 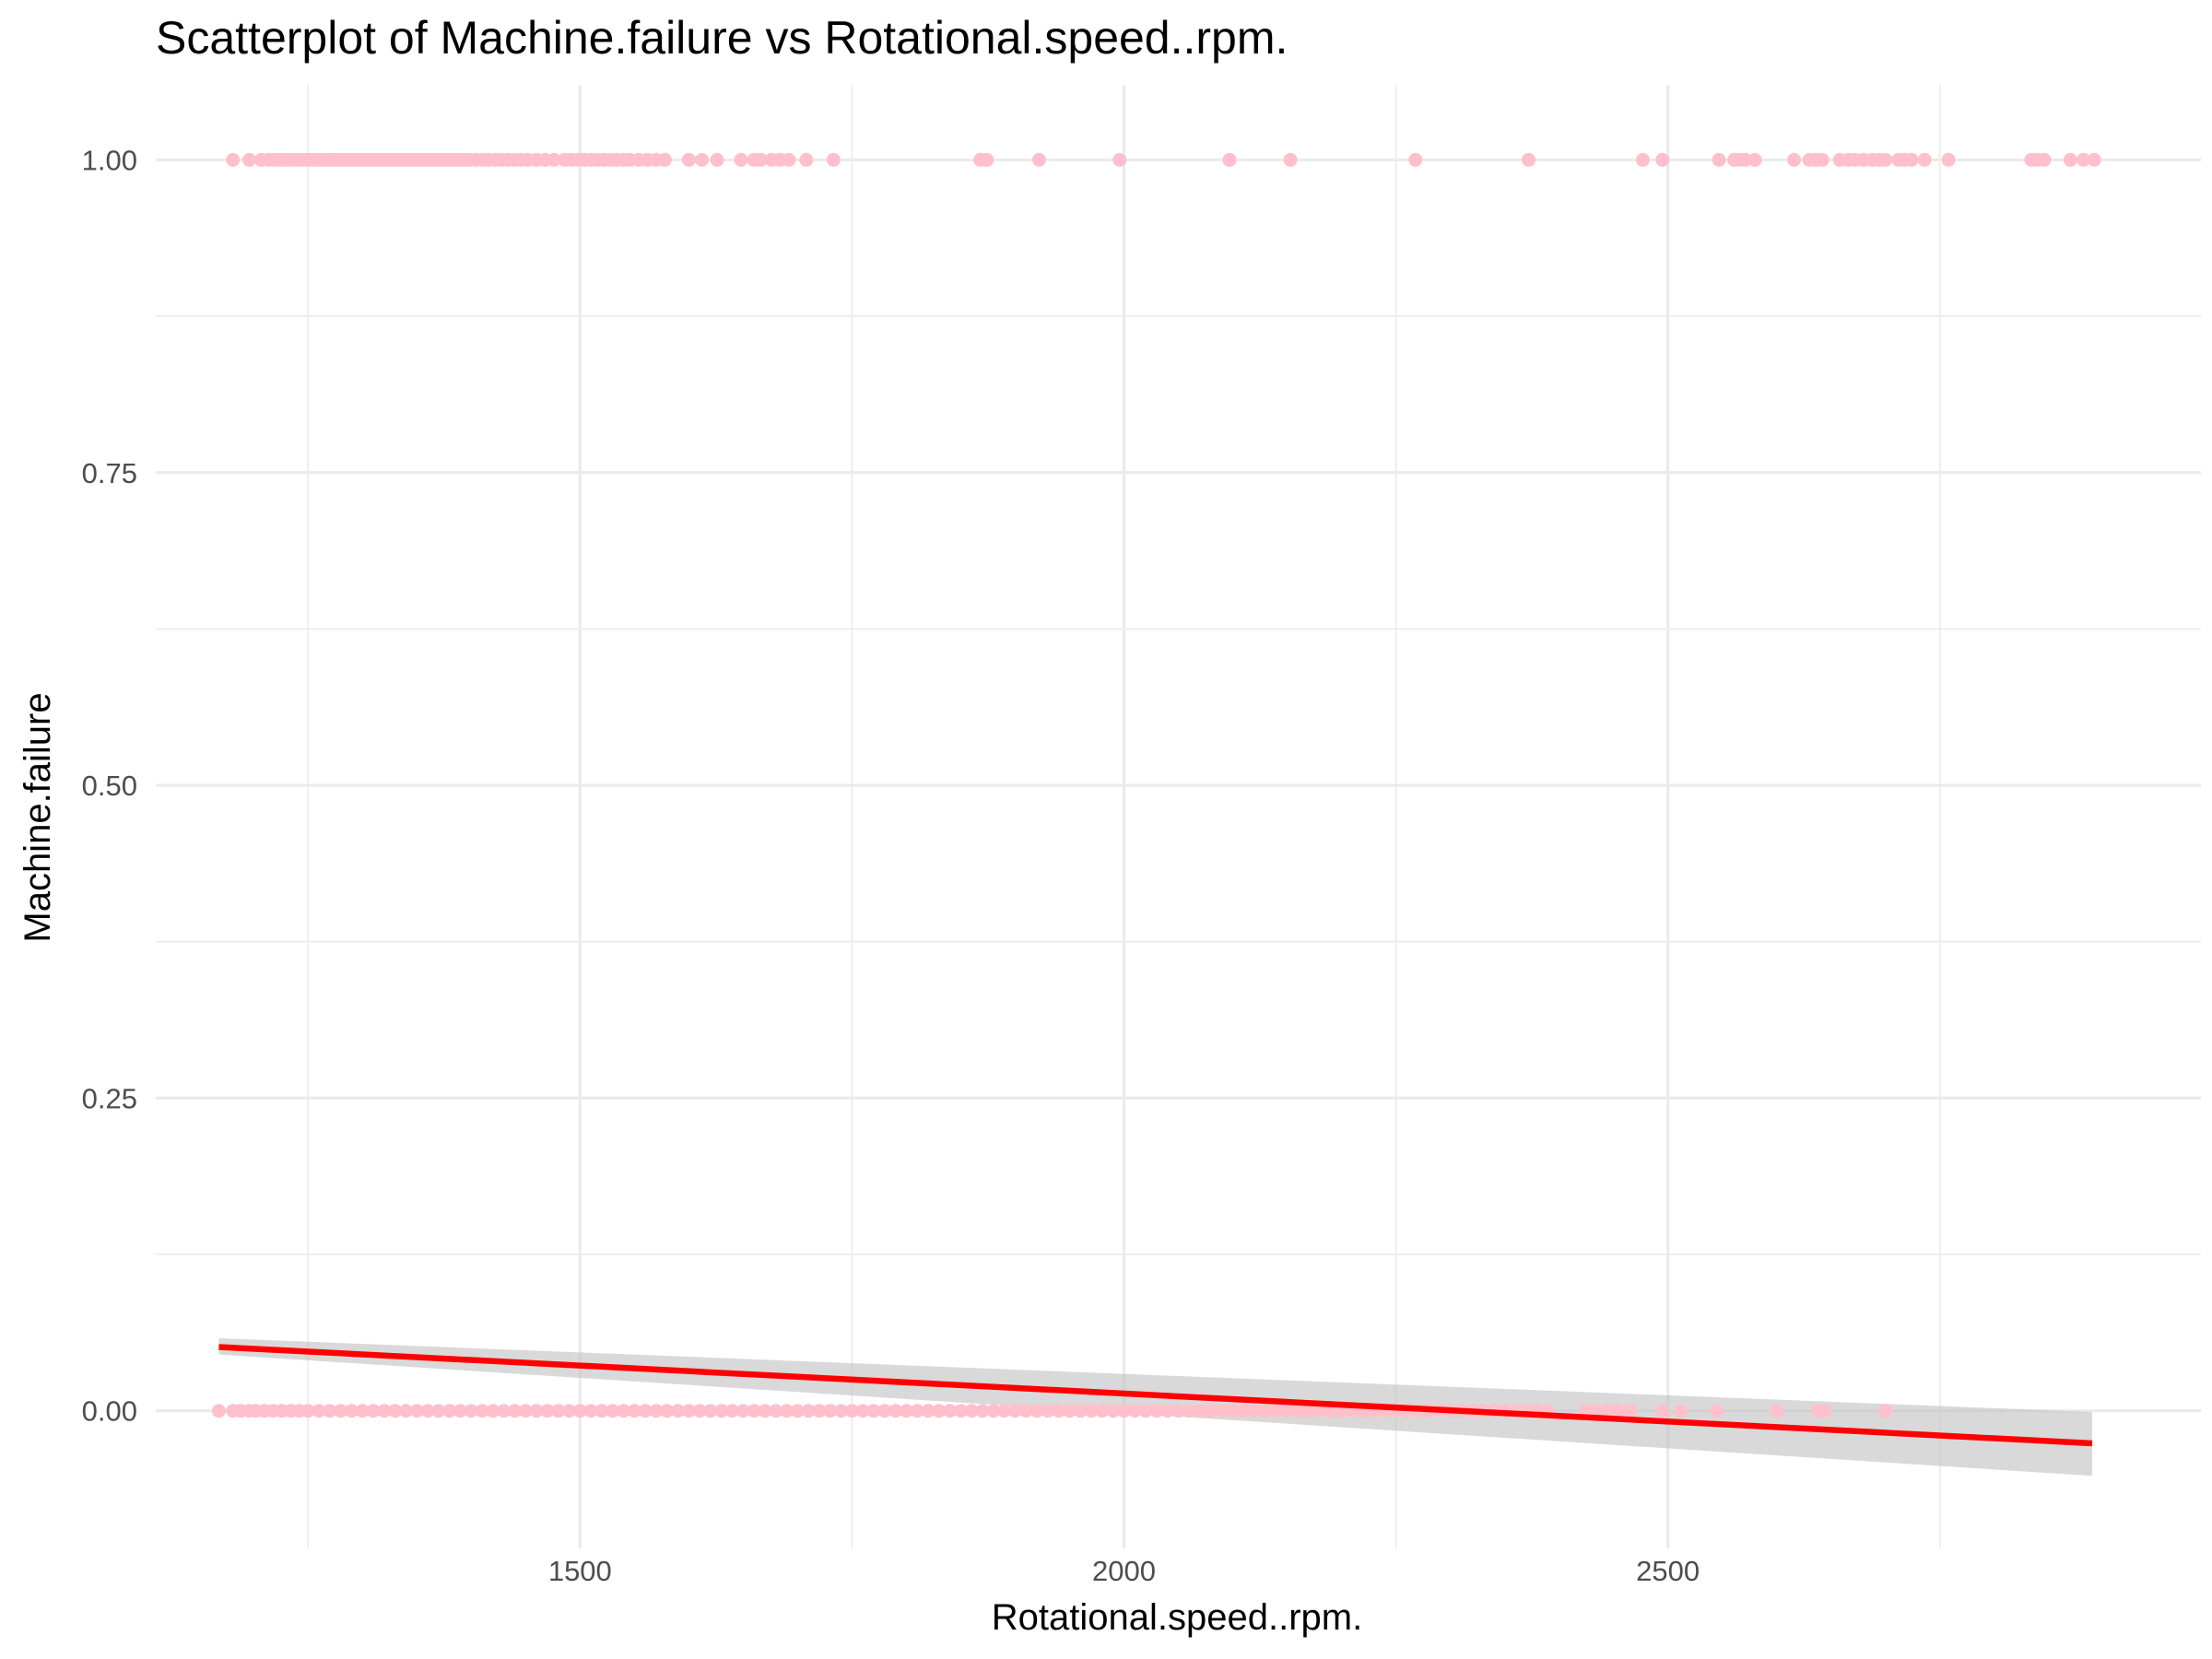 What do you see at coordinates (1124, 1571) in the screenshot?
I see `x-tick-label: 2000` at bounding box center [1124, 1571].